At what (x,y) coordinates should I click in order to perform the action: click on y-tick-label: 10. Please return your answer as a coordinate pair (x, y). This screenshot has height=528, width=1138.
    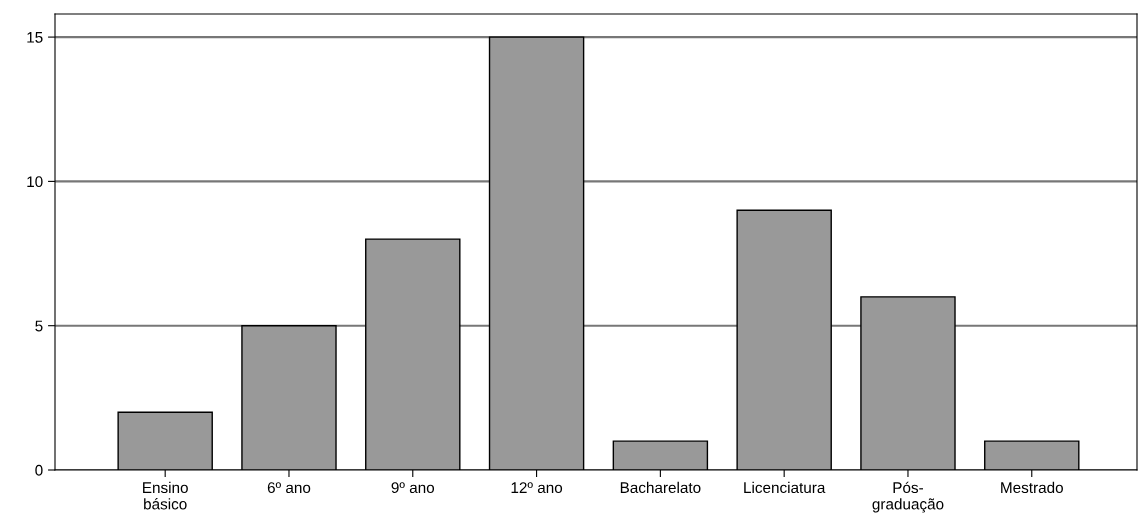
    Looking at the image, I should click on (35, 182).